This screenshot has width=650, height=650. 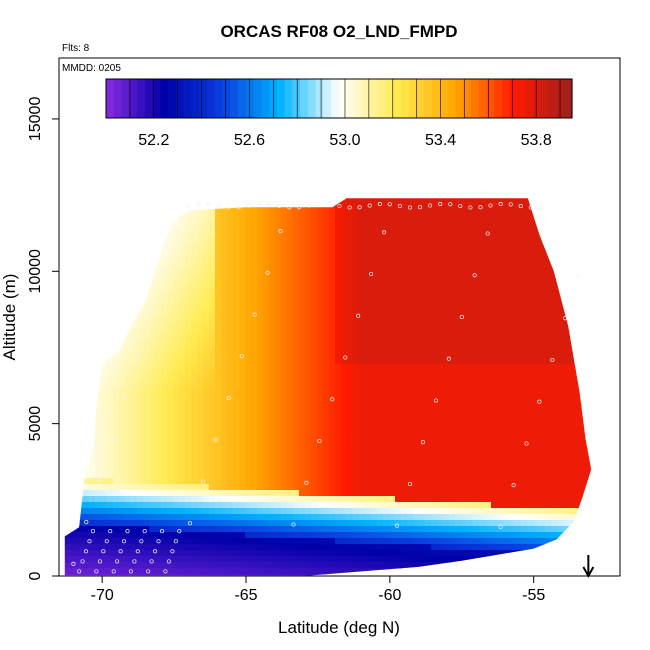 What do you see at coordinates (35, 271) in the screenshot?
I see `y-tick-label: 10000` at bounding box center [35, 271].